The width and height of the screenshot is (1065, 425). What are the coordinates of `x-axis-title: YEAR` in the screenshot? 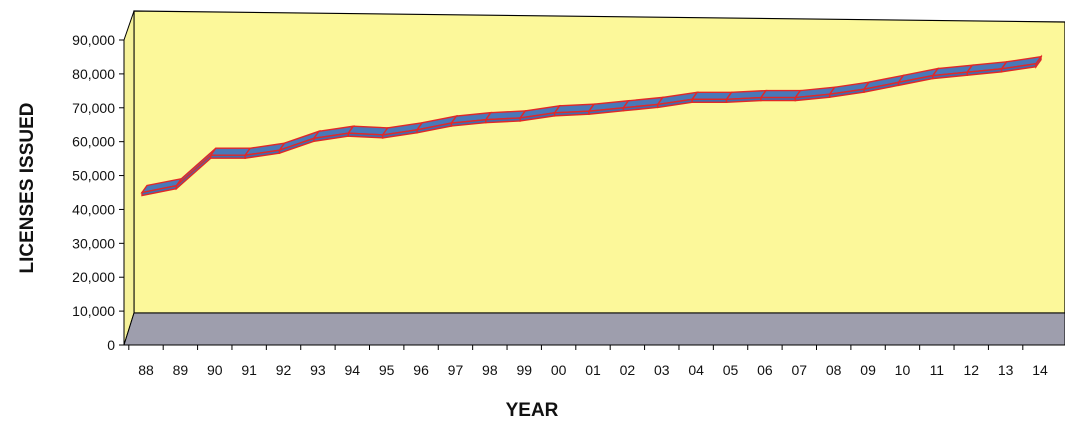 It's located at (532, 410).